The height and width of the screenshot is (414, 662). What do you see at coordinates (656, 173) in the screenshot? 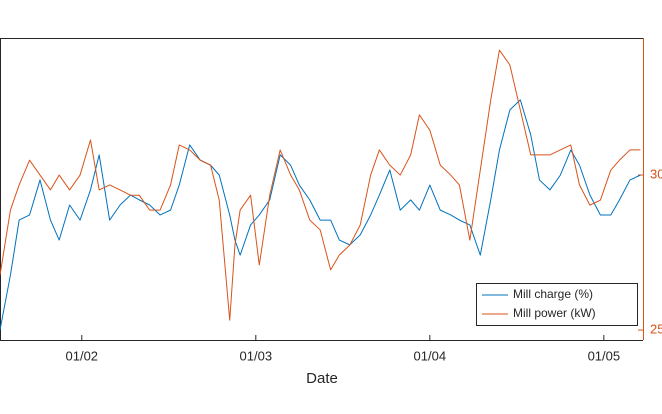
I see `y2-tick-label: 30` at bounding box center [656, 173].